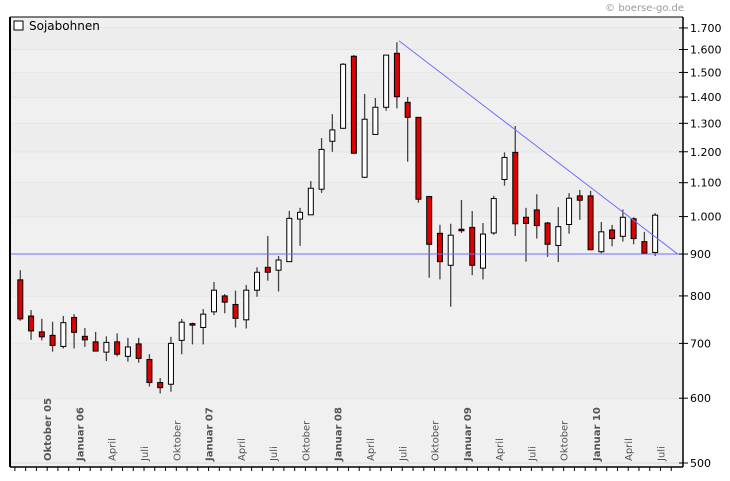 This screenshot has width=730, height=481. I want to click on x-tick-label: Januar 09, so click(468, 434).